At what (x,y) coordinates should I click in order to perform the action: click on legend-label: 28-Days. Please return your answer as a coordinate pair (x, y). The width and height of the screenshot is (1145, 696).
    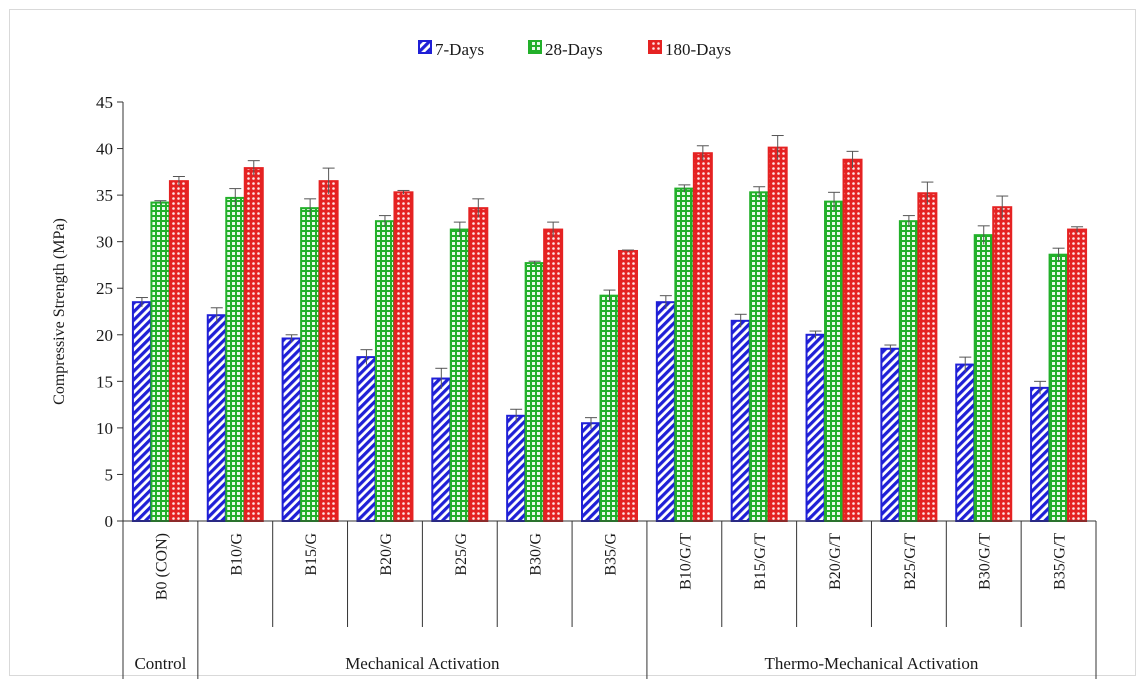
    Looking at the image, I should click on (574, 49).